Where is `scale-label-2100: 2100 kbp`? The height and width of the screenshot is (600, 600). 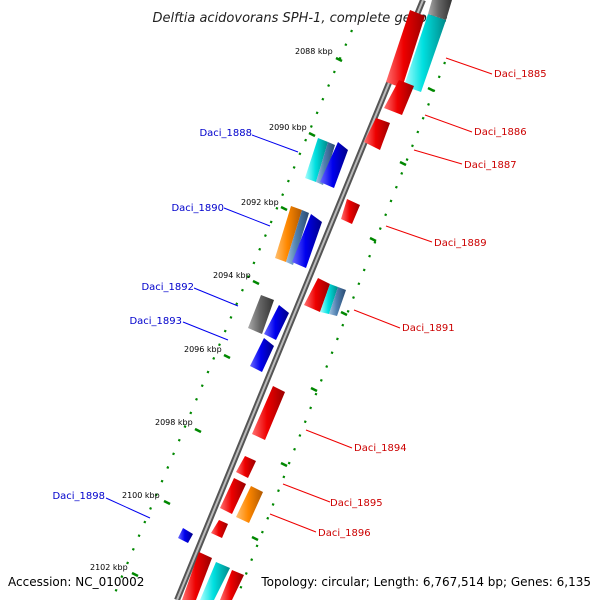 scale-label-2100: 2100 kbp is located at coordinates (141, 495).